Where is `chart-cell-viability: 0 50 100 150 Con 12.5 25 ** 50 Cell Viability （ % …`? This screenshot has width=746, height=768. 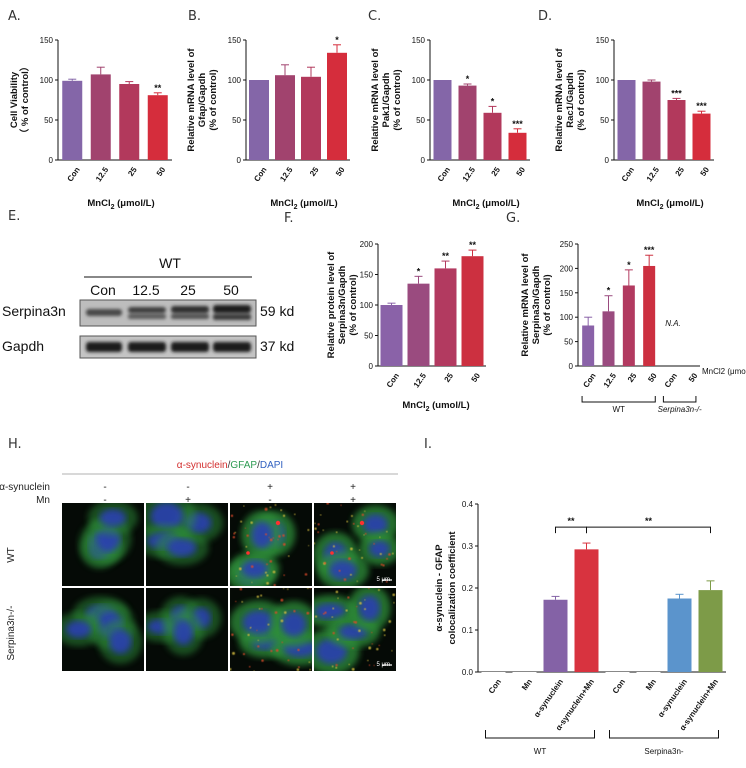 chart-cell-viability: 0 50 100 150 Con 12.5 25 ** 50 Cell Viability （ % … is located at coordinates (90, 123).